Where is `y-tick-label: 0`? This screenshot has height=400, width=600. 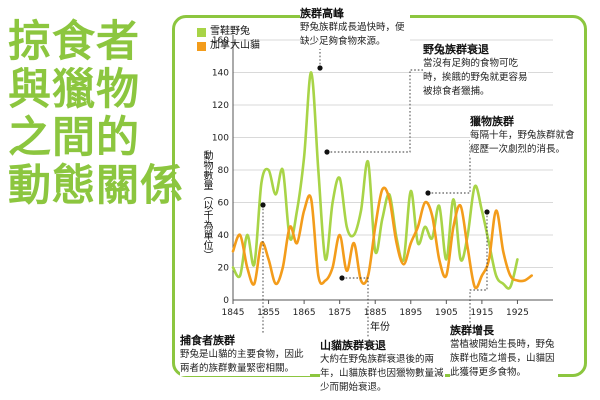 y-tick-label: 0 is located at coordinates (226, 301).